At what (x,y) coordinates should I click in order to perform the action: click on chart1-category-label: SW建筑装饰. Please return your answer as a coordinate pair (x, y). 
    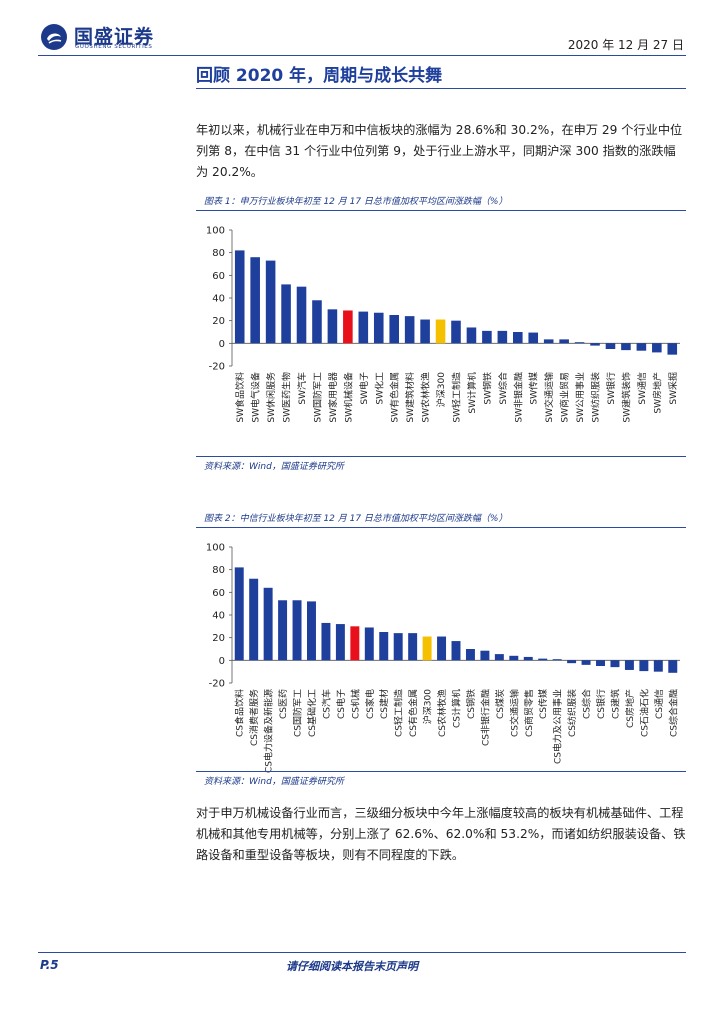
    Looking at the image, I should click on (626, 397).